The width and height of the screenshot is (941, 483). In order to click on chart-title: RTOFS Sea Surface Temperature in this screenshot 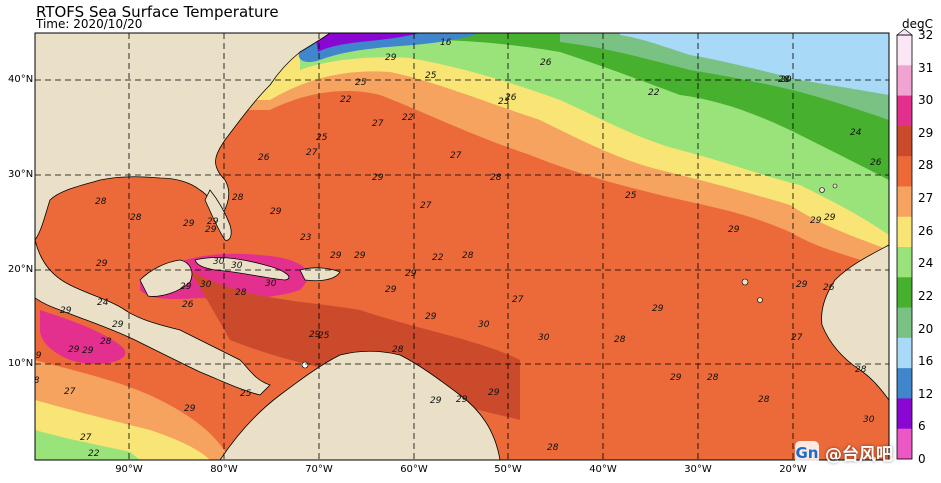, I will do `click(157, 12)`.